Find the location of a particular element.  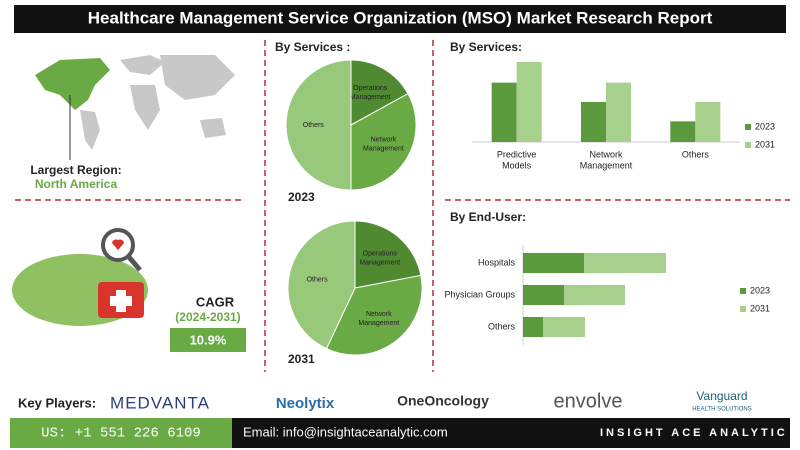

player-logo: OneOncology is located at coordinates (443, 401).